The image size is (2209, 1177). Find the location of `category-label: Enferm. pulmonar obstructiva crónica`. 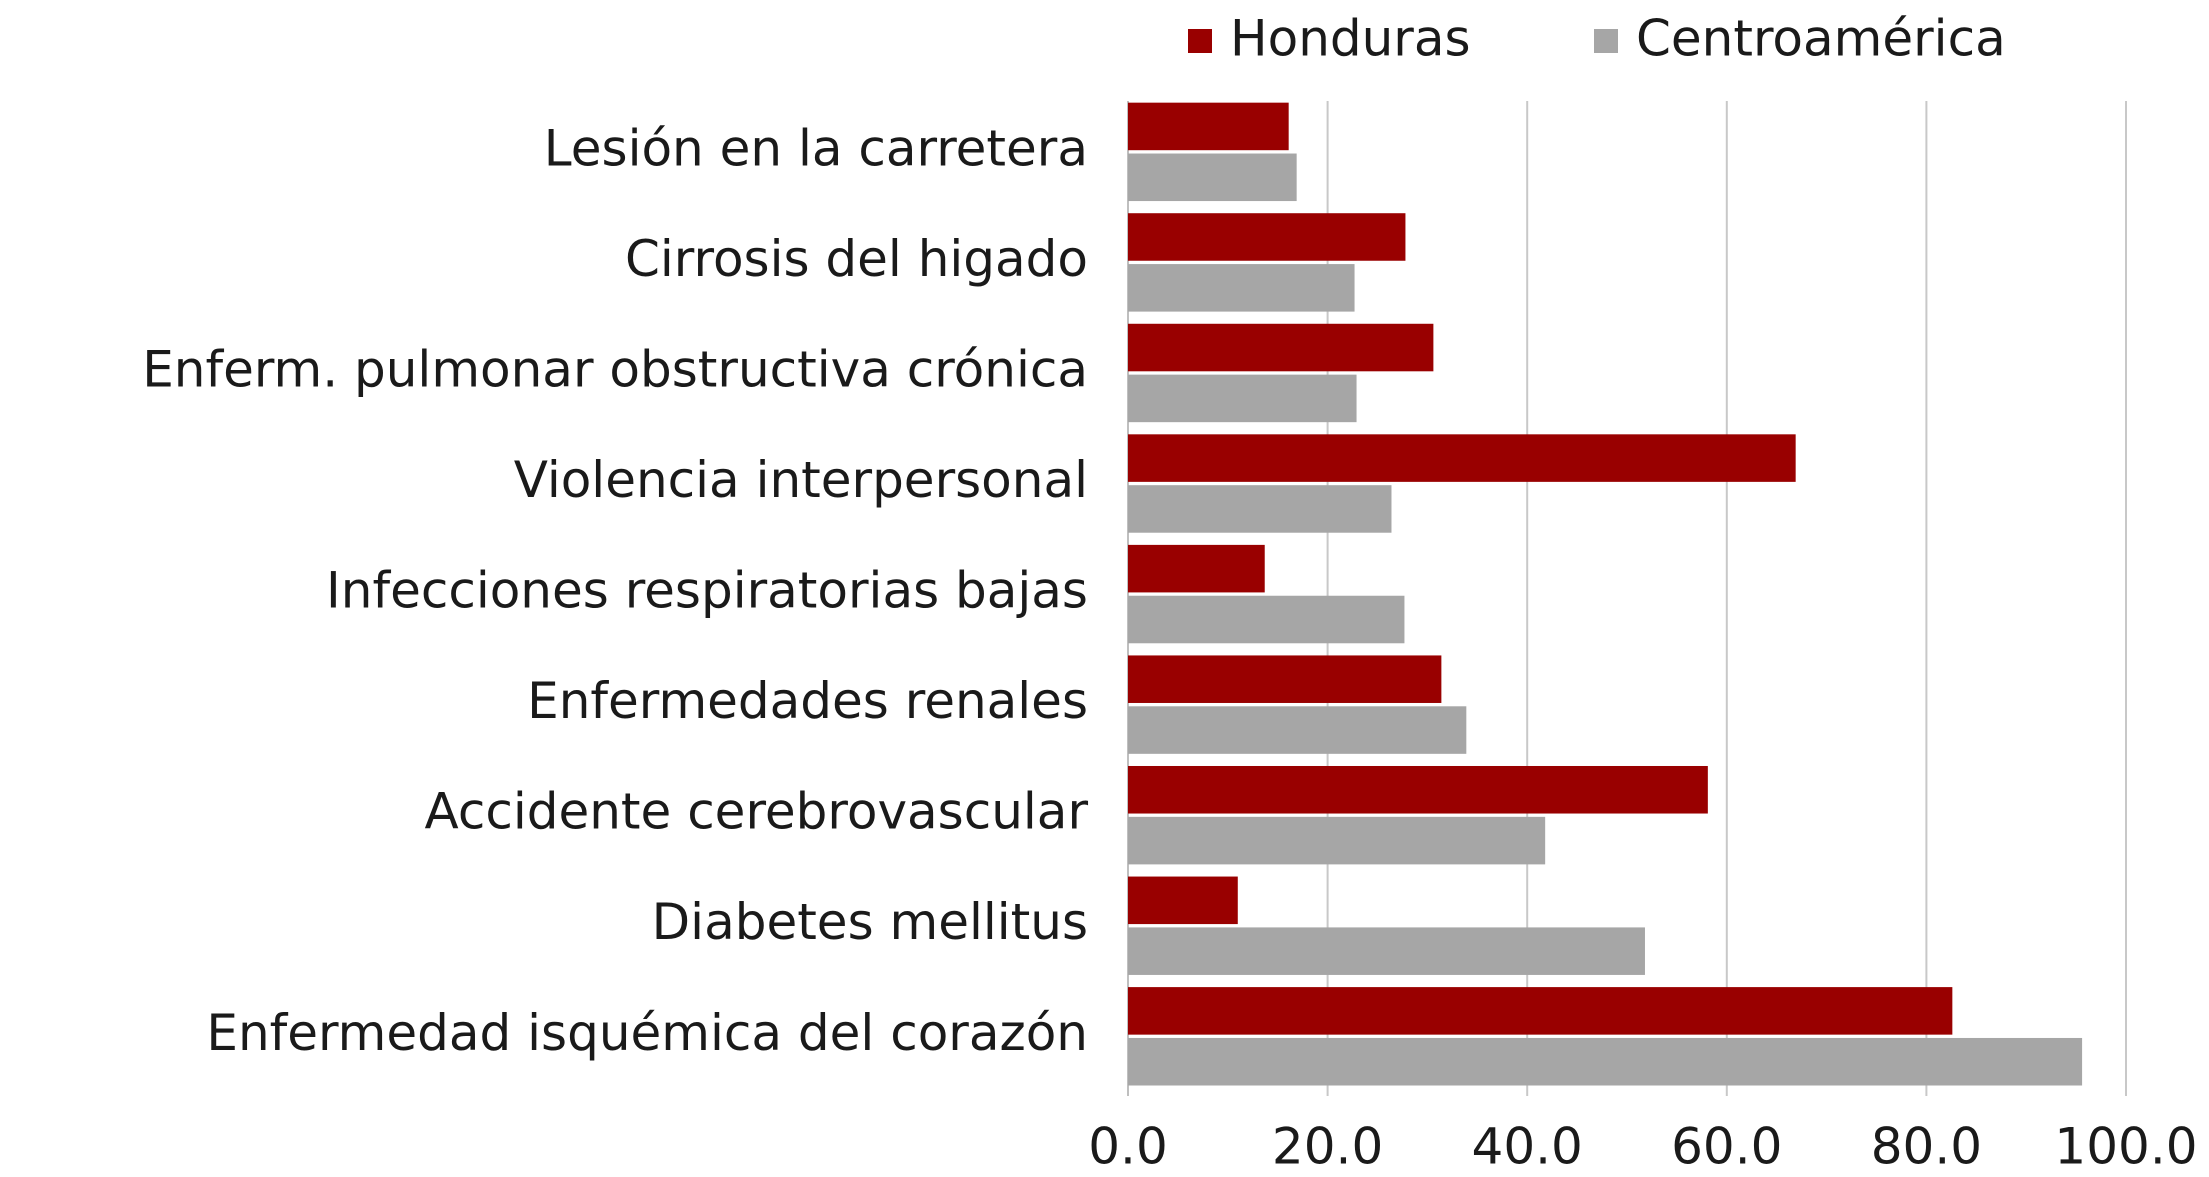

category-label: Enferm. pulmonar obstructiva crónica is located at coordinates (615, 369).